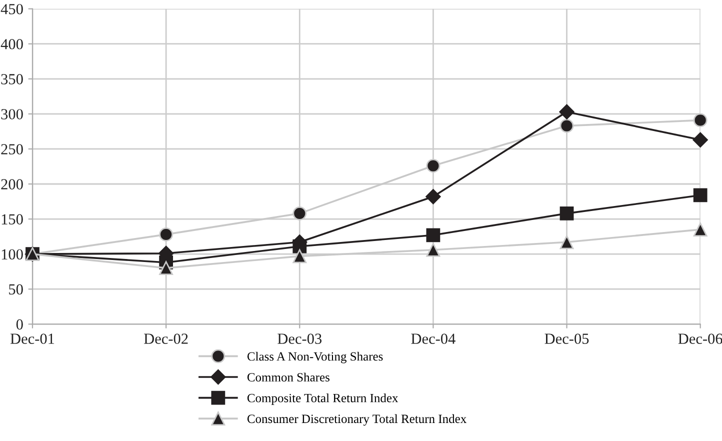 The width and height of the screenshot is (722, 441). I want to click on y-tick-label: 300, so click(12, 114).